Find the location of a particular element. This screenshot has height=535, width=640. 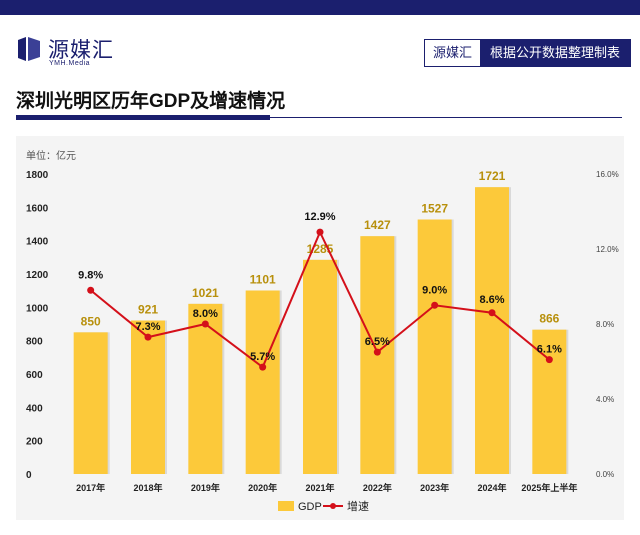

y-right-tick-label: 0.0% is located at coordinates (605, 474).